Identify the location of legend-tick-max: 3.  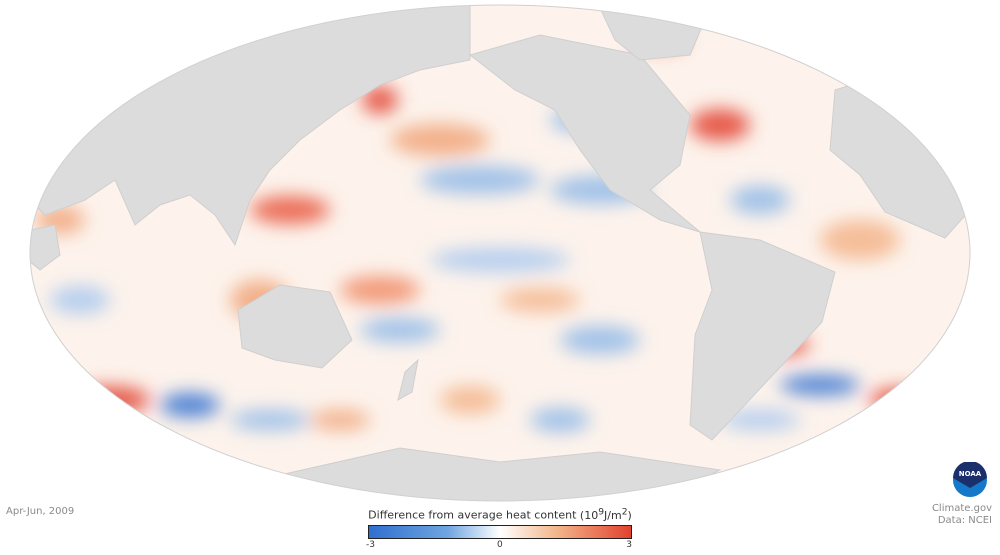
(629, 544).